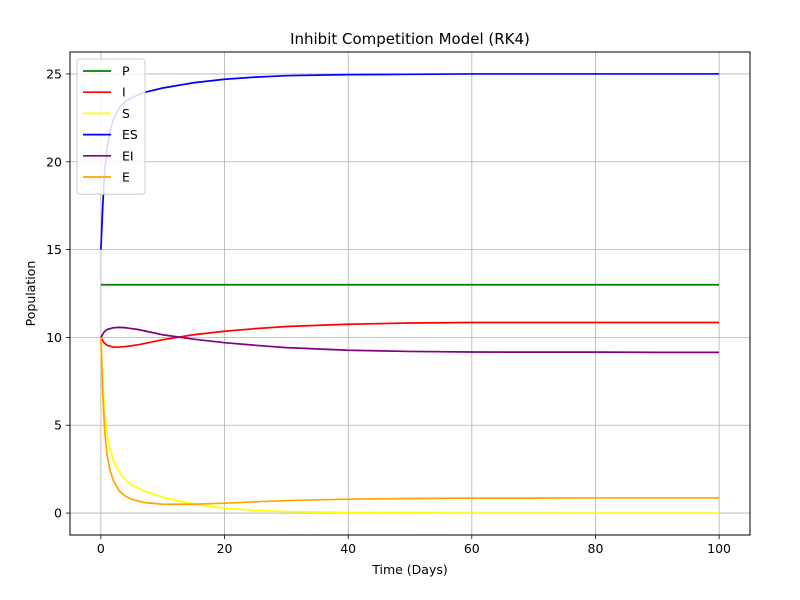  I want to click on y-tick-label: 15, so click(54, 249).